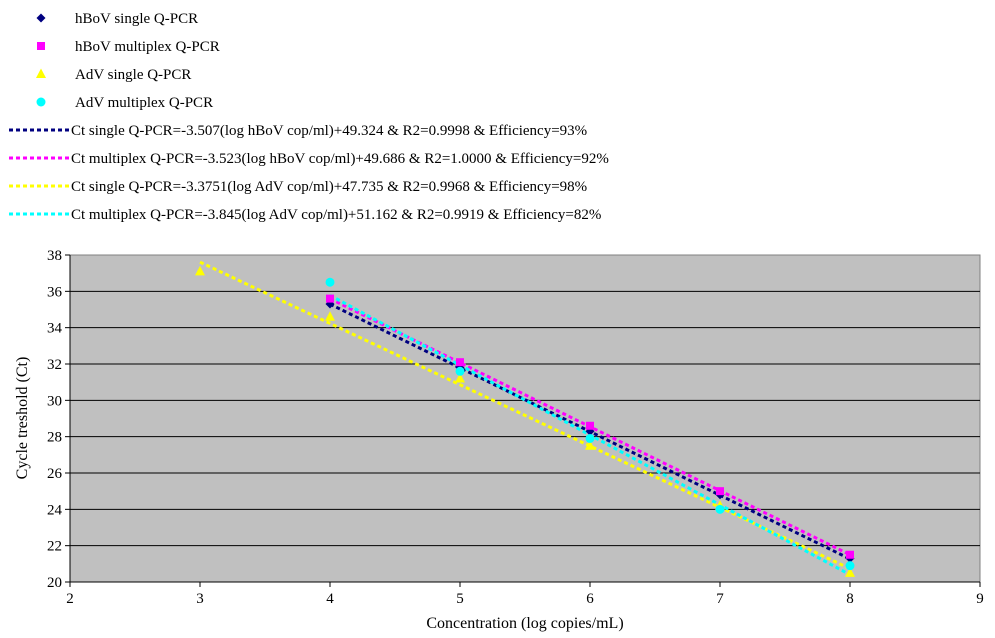 The width and height of the screenshot is (995, 638). Describe the element at coordinates (55, 474) in the screenshot. I see `y-tick-label: 26` at that location.